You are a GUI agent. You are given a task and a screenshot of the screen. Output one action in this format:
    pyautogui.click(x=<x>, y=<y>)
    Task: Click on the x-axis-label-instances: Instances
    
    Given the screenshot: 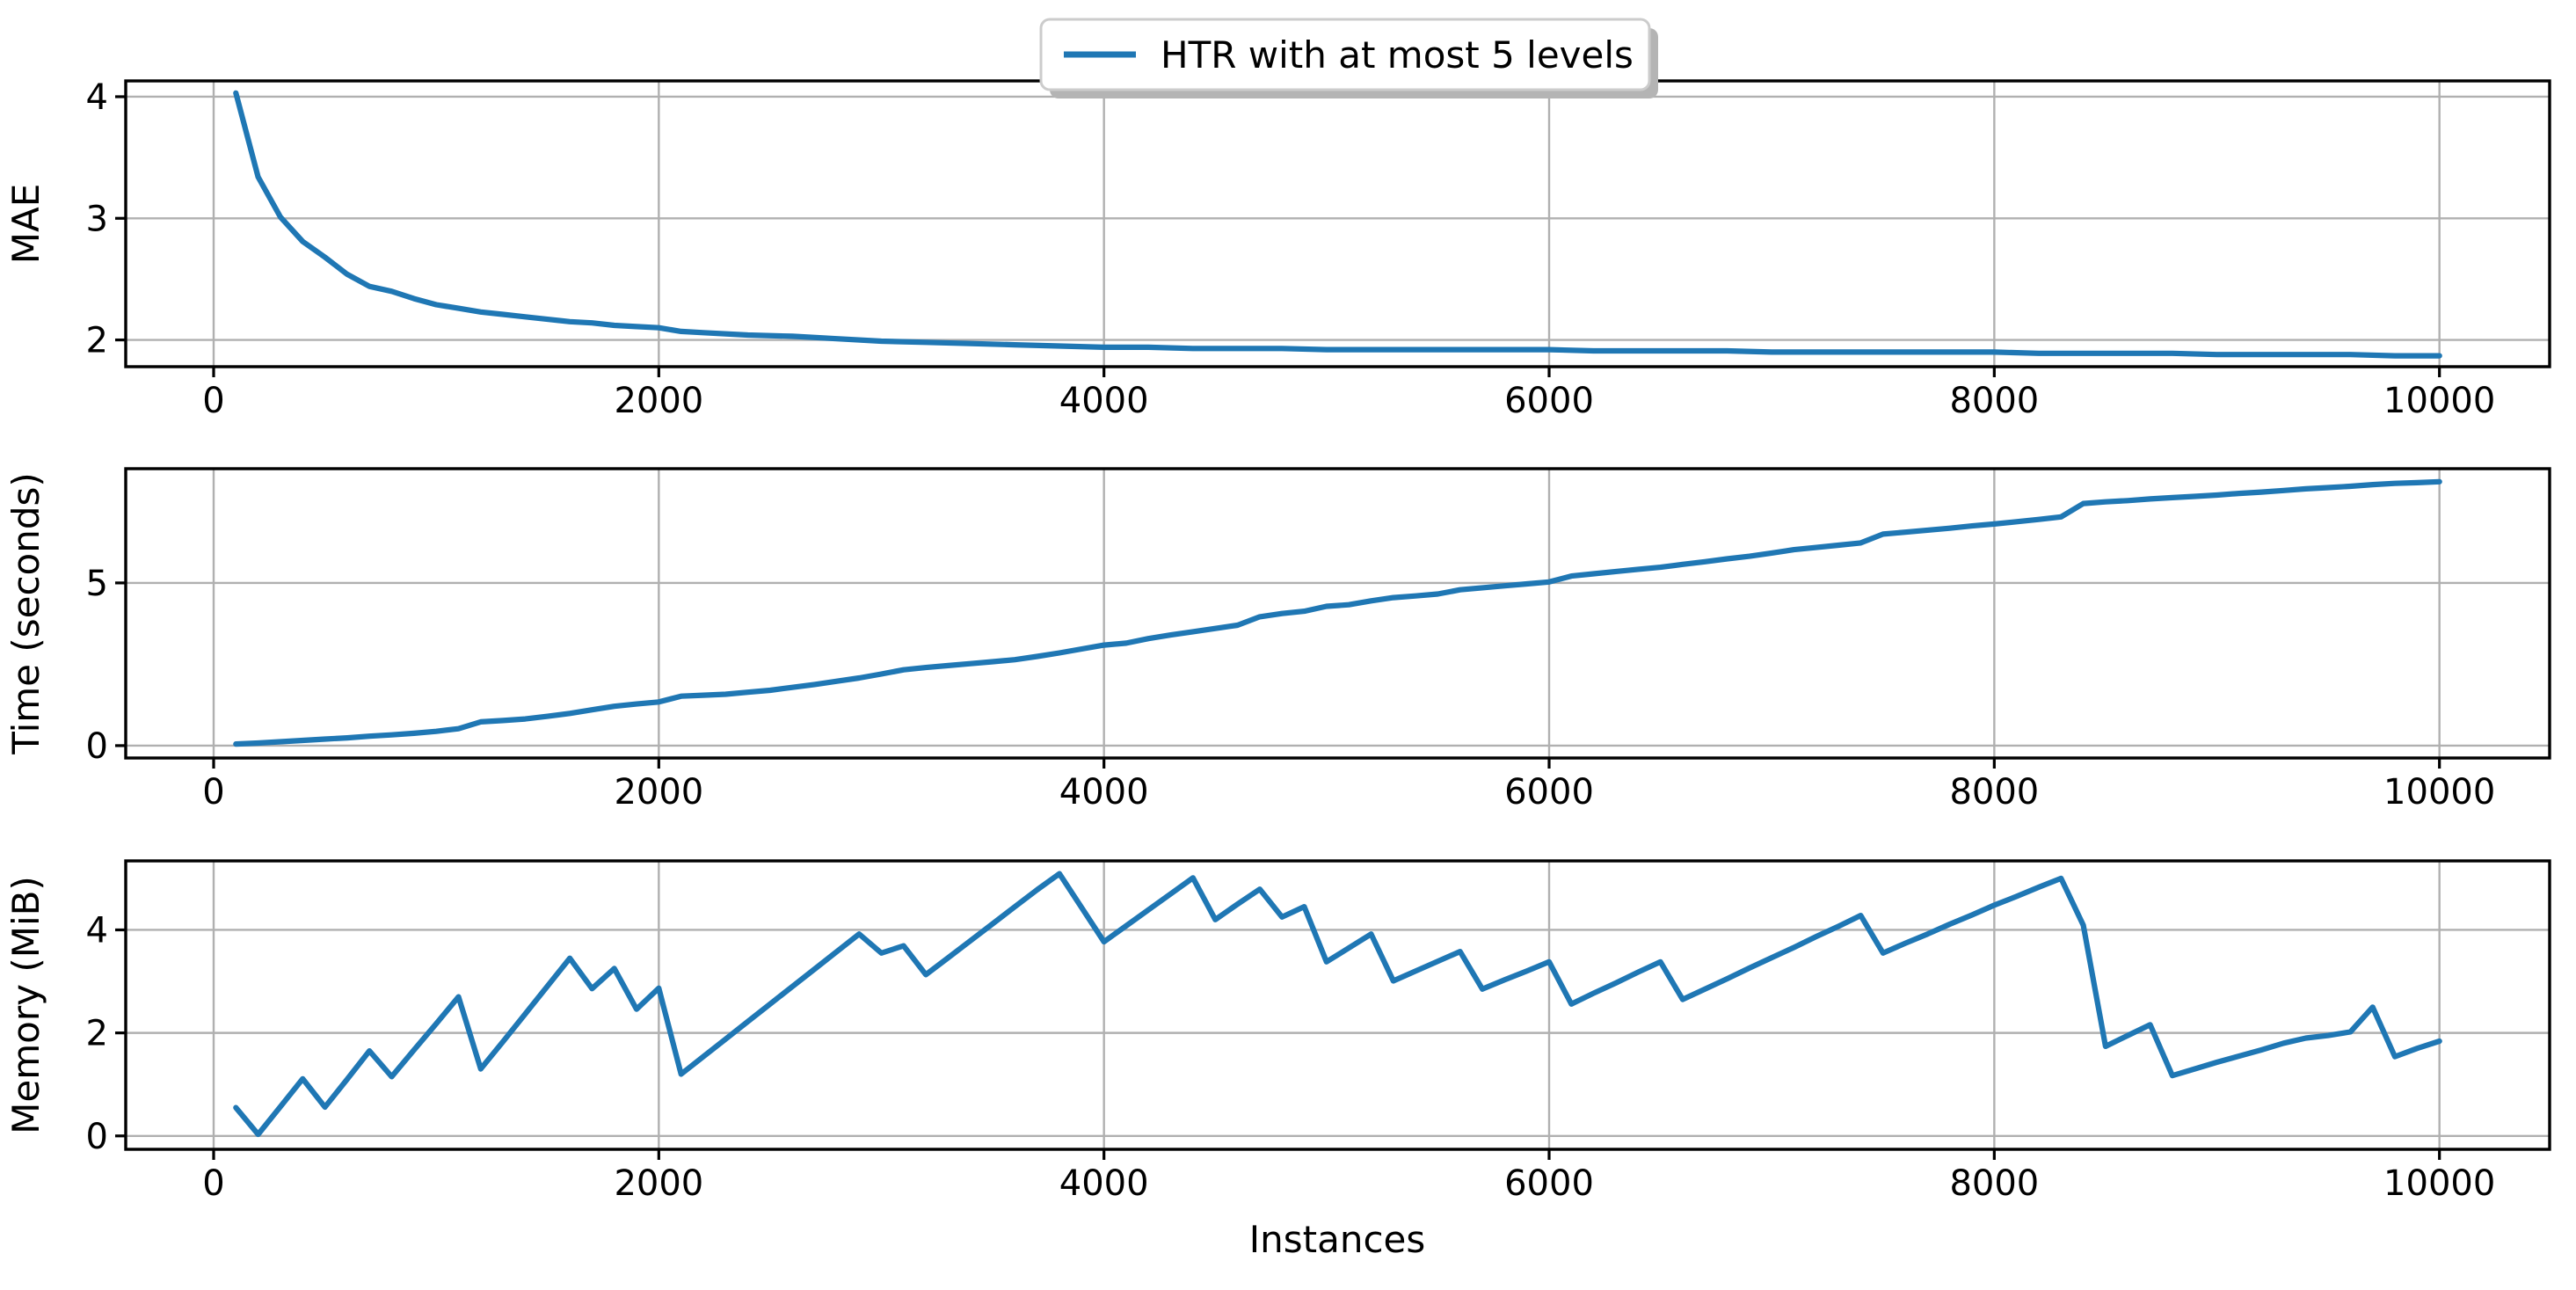 What is the action you would take?
    pyautogui.click(x=1337, y=1239)
    